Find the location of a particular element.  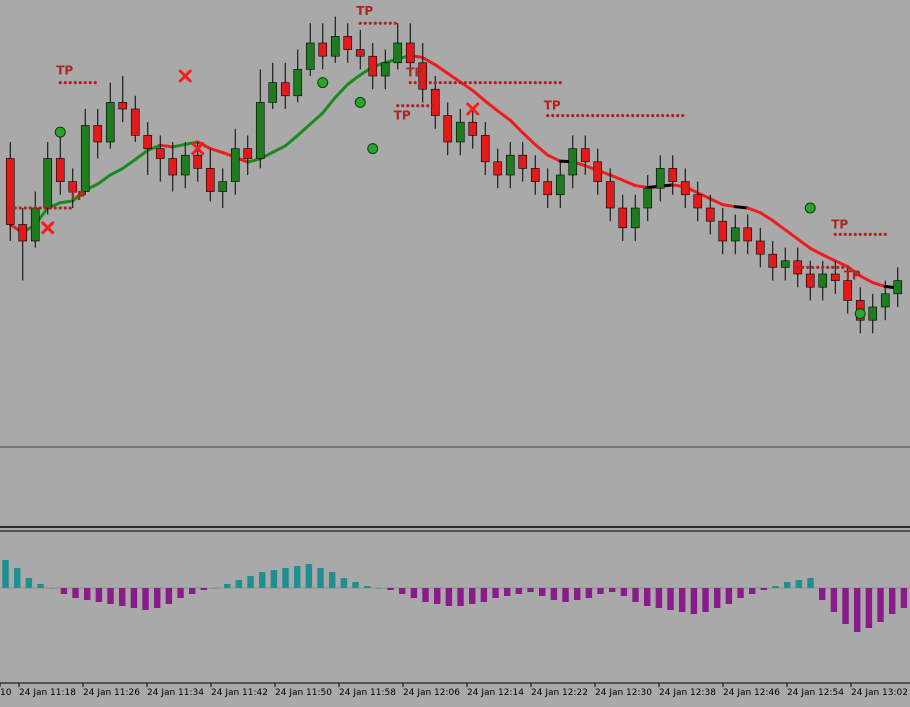

x-tick-label: 24 Jan 12:22 is located at coordinates (559, 693).